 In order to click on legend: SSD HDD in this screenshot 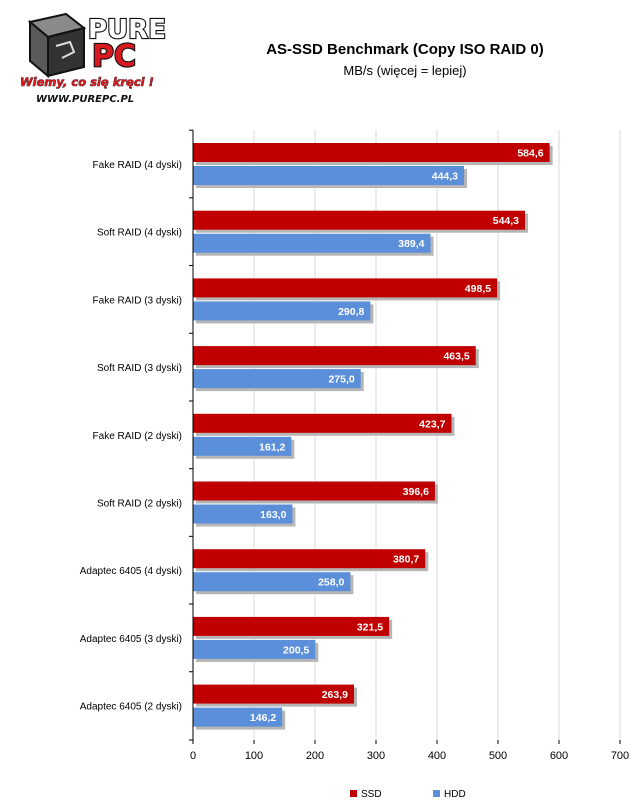, I will do `click(408, 794)`.